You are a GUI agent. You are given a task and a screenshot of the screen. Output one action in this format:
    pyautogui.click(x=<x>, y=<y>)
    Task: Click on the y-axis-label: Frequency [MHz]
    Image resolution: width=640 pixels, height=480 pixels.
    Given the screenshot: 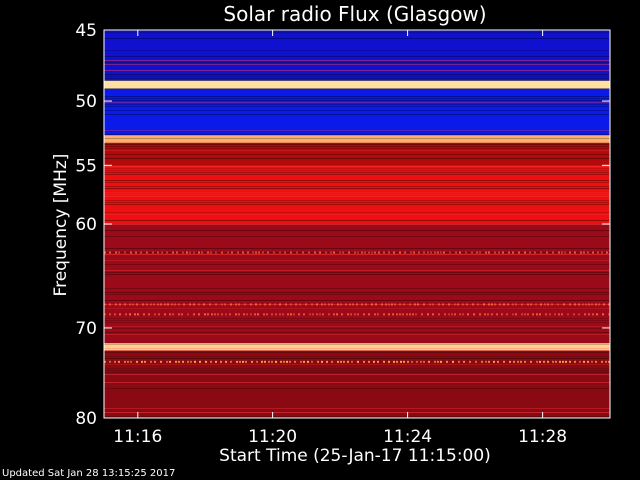 What is the action you would take?
    pyautogui.click(x=61, y=225)
    